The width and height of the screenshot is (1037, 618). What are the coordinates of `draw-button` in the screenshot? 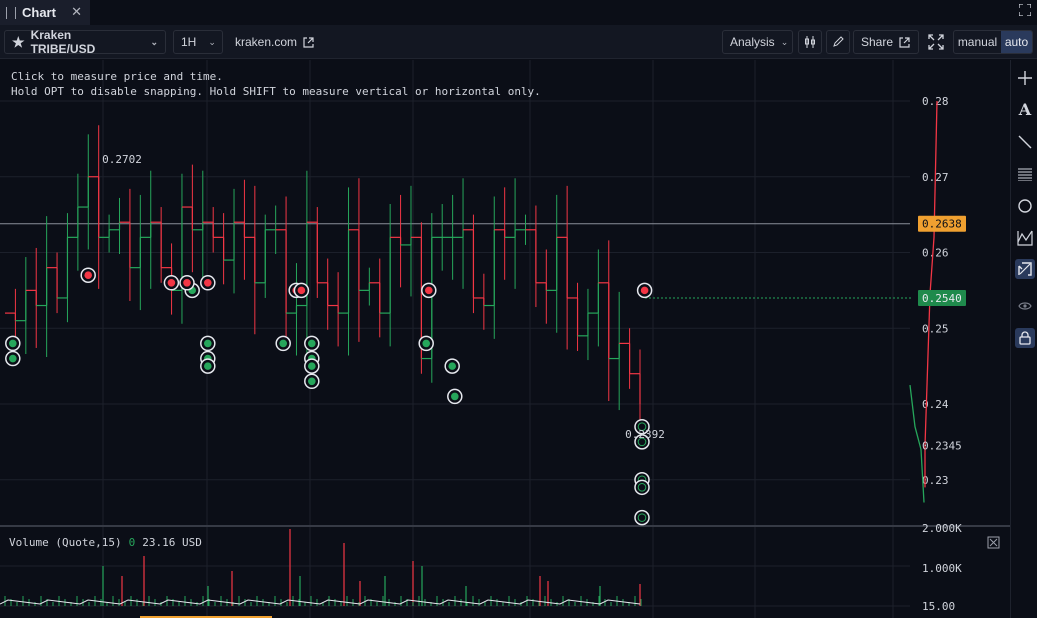 It's located at (838, 42).